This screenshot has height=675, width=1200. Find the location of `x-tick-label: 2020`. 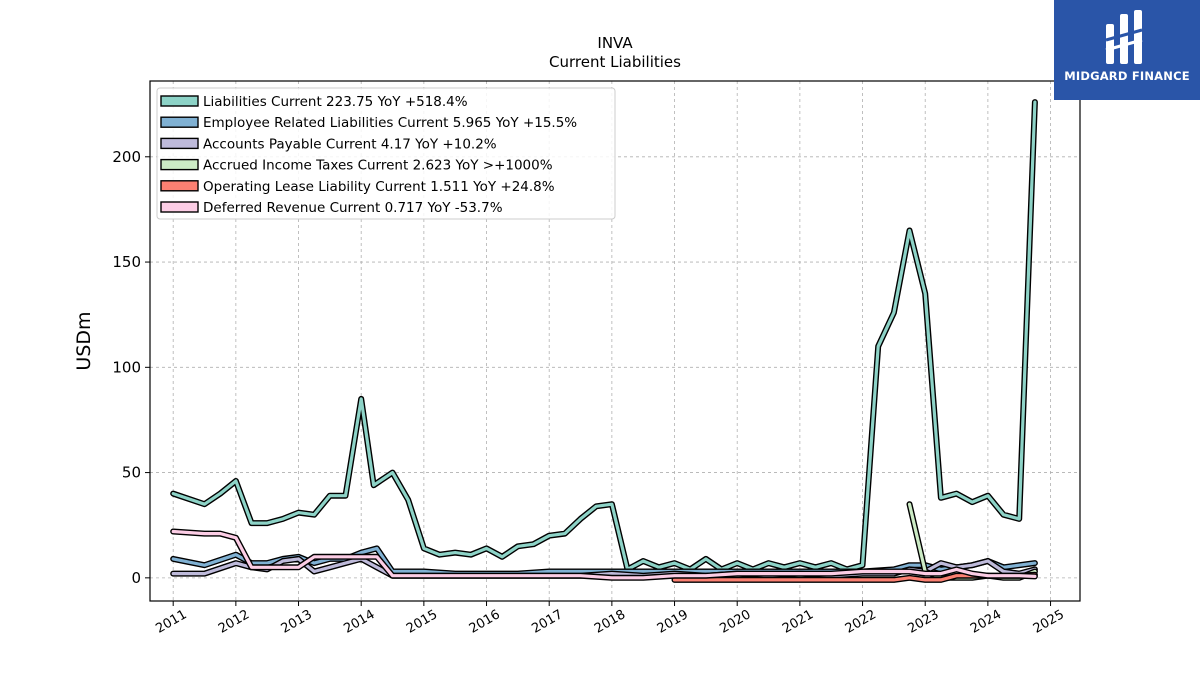

x-tick-label: 2020 is located at coordinates (735, 622).